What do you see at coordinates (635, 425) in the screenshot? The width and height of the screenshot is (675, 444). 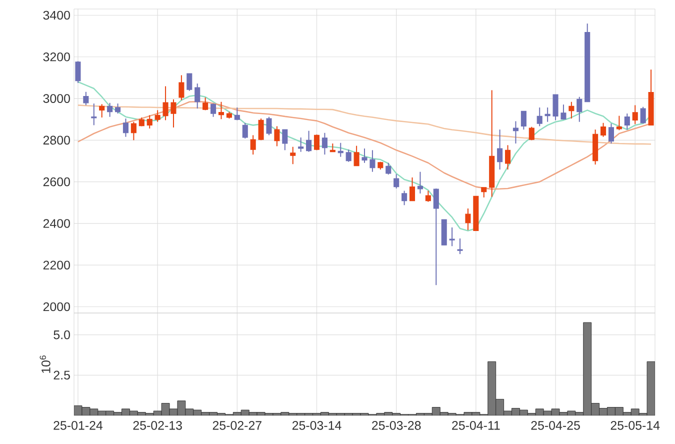 I see `x-tick-label: 25-05-14` at bounding box center [635, 425].